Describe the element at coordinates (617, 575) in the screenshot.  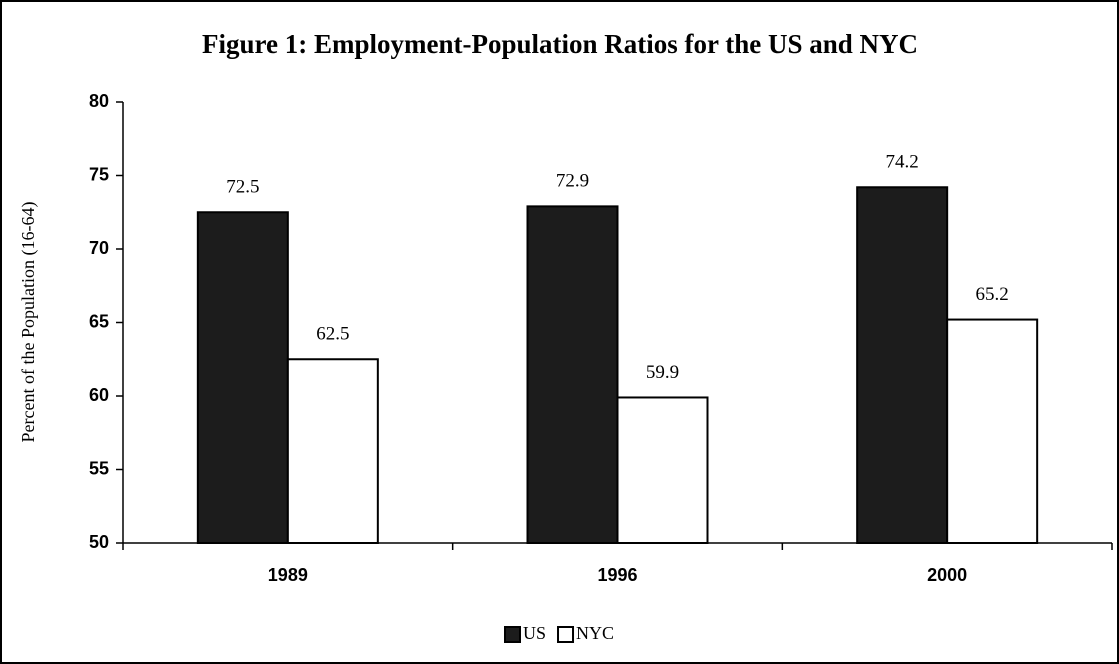
I see `x-tick-label: 1996` at that location.